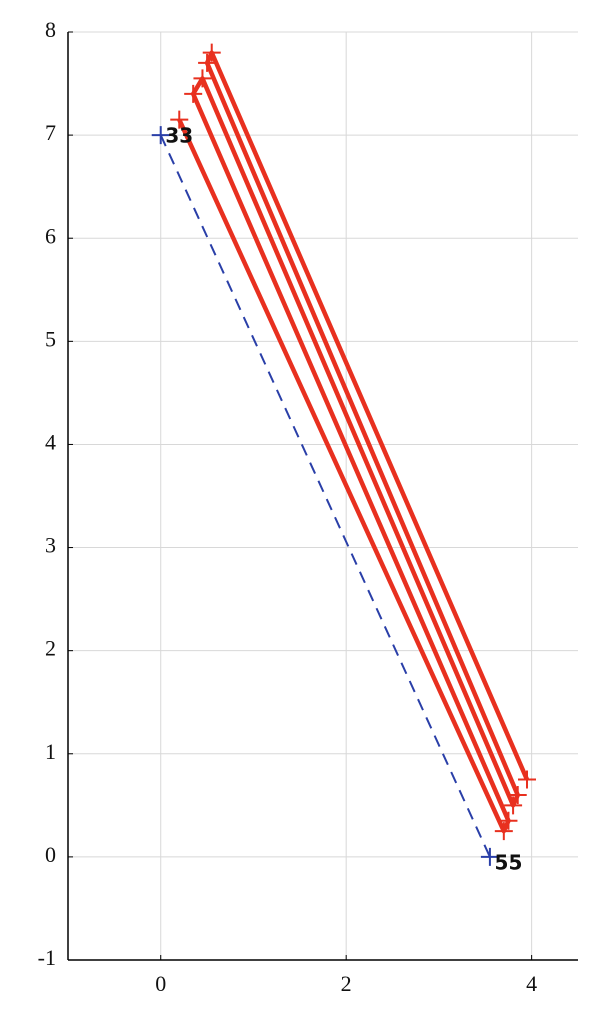 This screenshot has height=1016, width=600. What do you see at coordinates (50, 854) in the screenshot?
I see `y-tick-label: 0` at bounding box center [50, 854].